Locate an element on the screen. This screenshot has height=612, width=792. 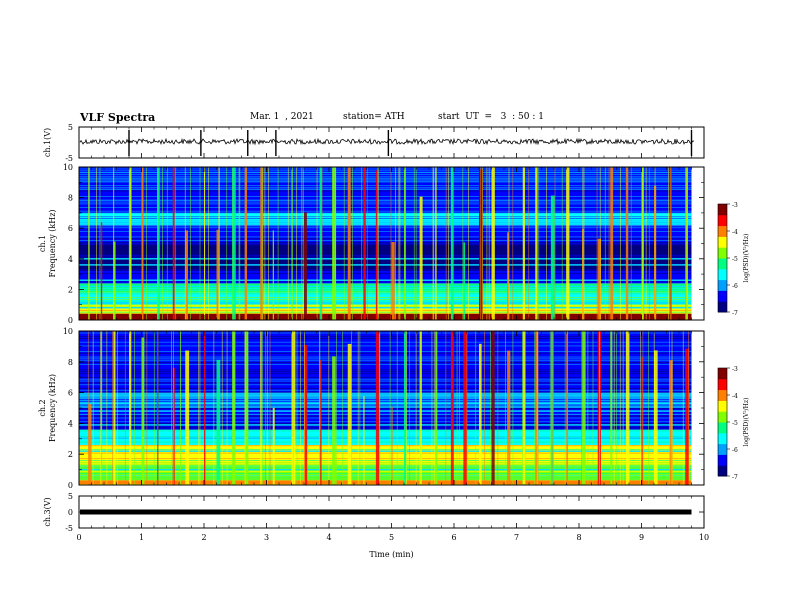
y-tick-label: 2 is located at coordinates (70, 454).